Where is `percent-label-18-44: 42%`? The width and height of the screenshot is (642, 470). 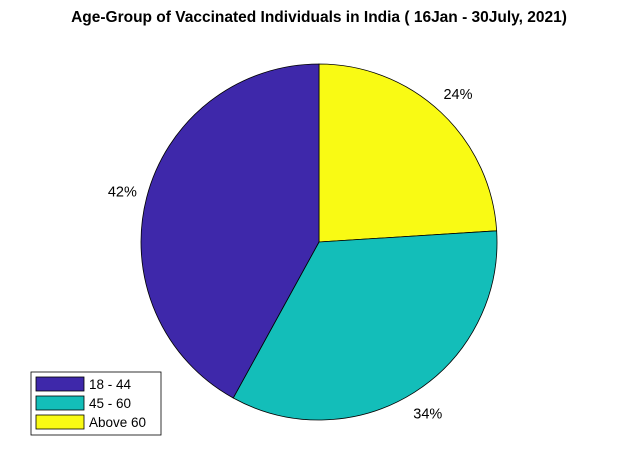 percent-label-18-44: 42% is located at coordinates (122, 193).